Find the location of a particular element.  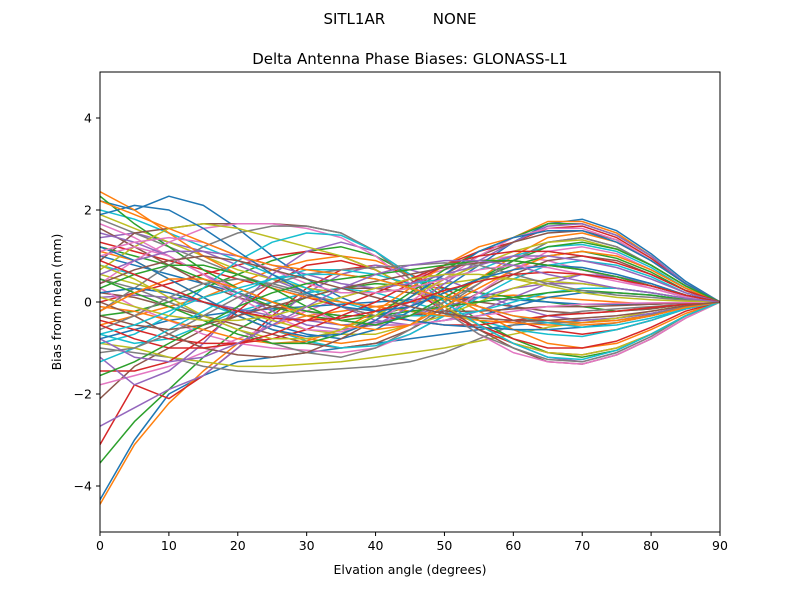

chart-title: Delta Antenna Phase Biases: GLONASS-L1 is located at coordinates (410, 59).